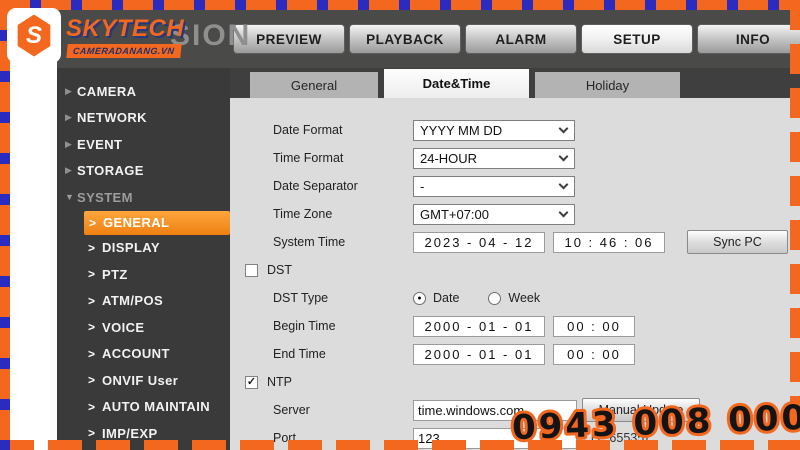  I want to click on sidebar-item-network: ▶ NETWORK, so click(143, 118).